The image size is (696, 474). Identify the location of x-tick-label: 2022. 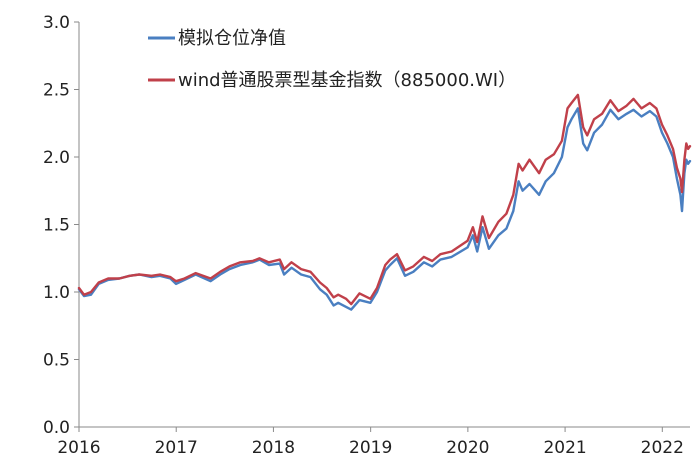
(662, 448).